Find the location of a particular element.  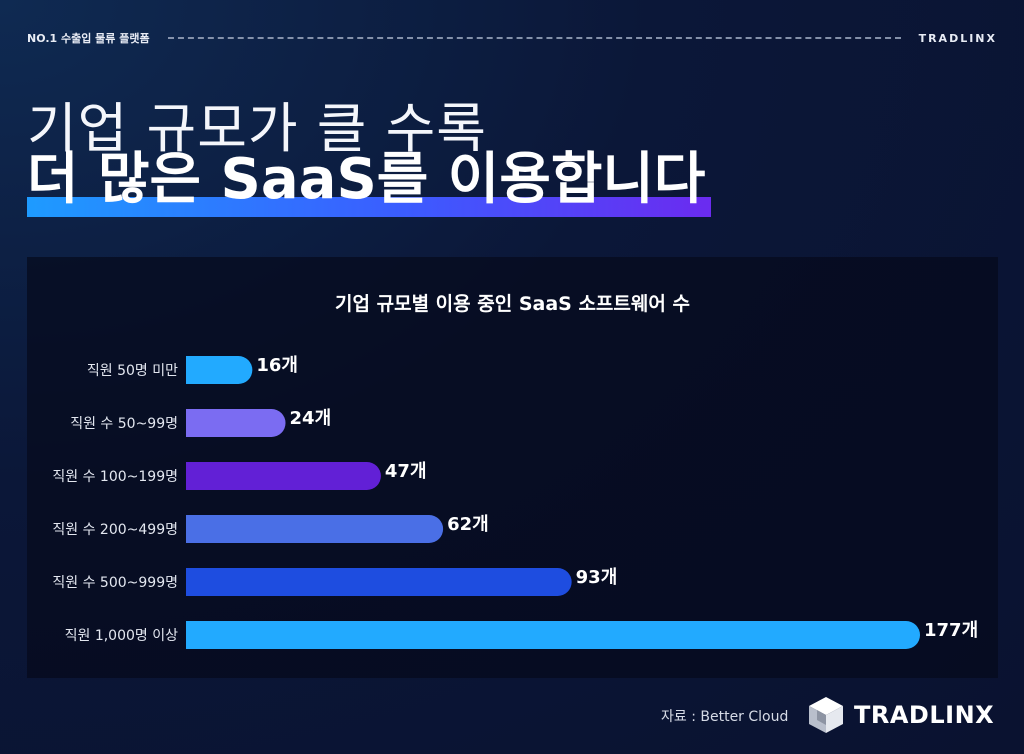

tagline: NO.1 수출입 물류 플랫폼 is located at coordinates (88, 38).